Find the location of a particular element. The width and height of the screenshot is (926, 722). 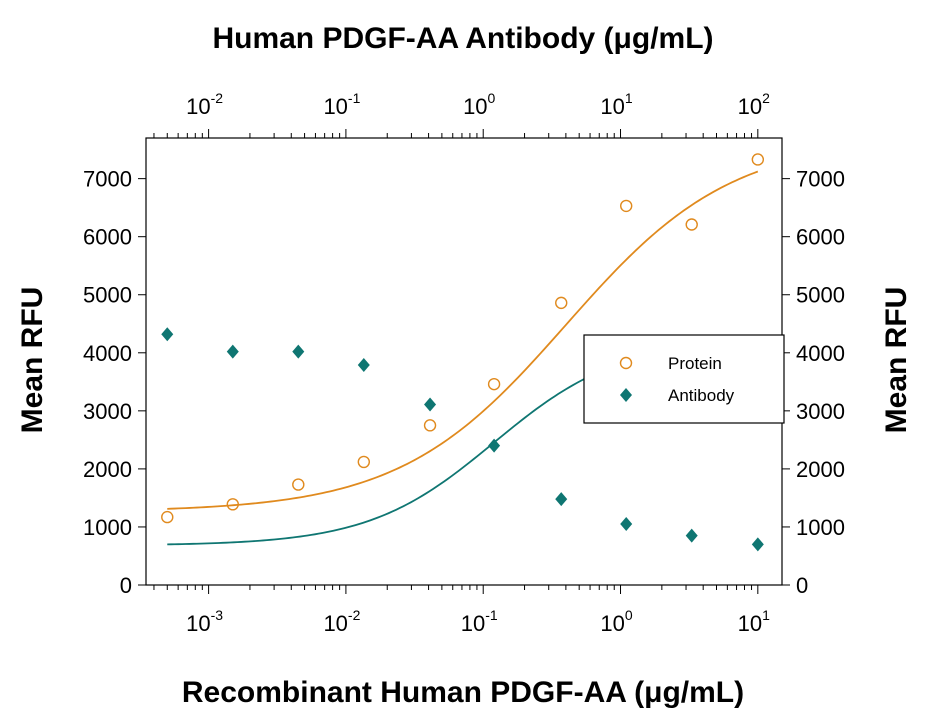

y-axis-label: Mean RFU is located at coordinates (32, 360).